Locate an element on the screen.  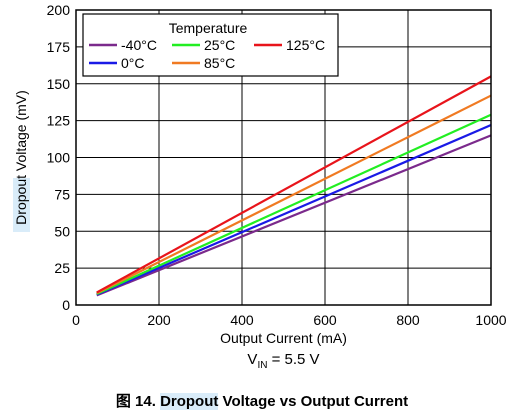
legend-entry: 125°C is located at coordinates (305, 45).